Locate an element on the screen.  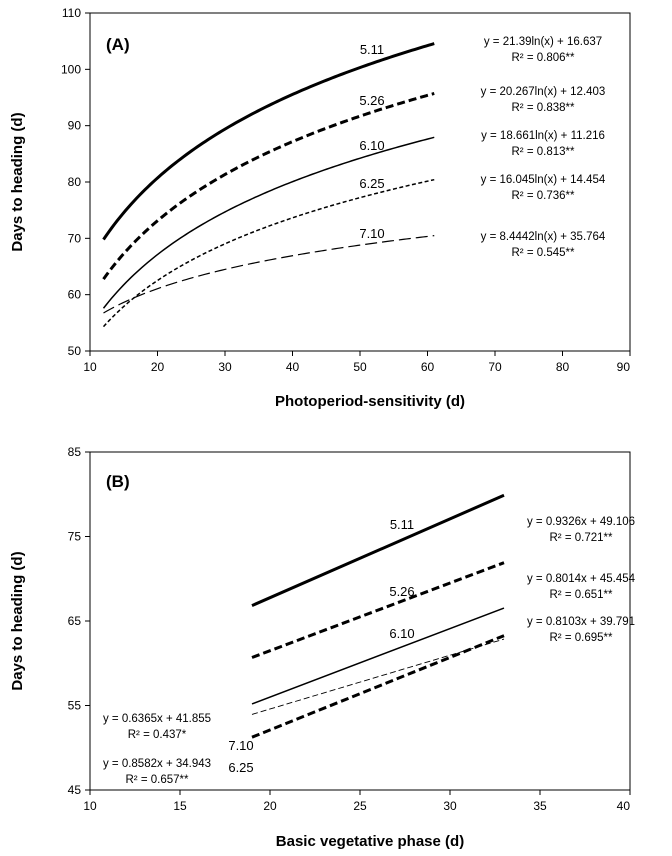
r-squared-label: R² = 0.651** is located at coordinates (581, 595).